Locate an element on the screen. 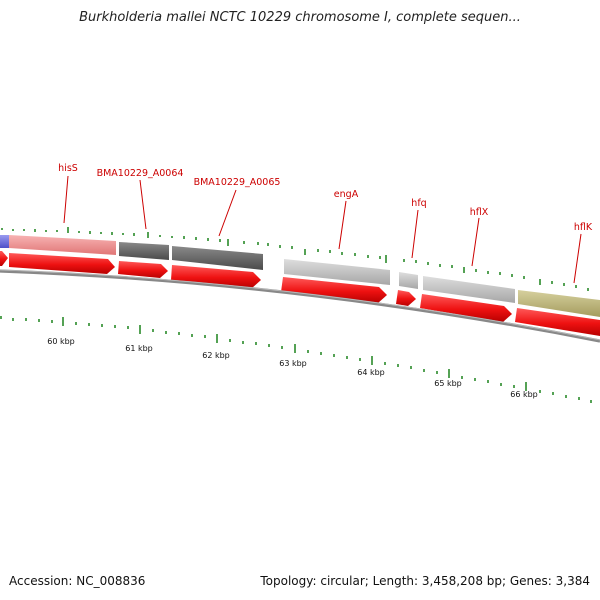 The image size is (600, 600). feature-track-upper is located at coordinates (300, 276).